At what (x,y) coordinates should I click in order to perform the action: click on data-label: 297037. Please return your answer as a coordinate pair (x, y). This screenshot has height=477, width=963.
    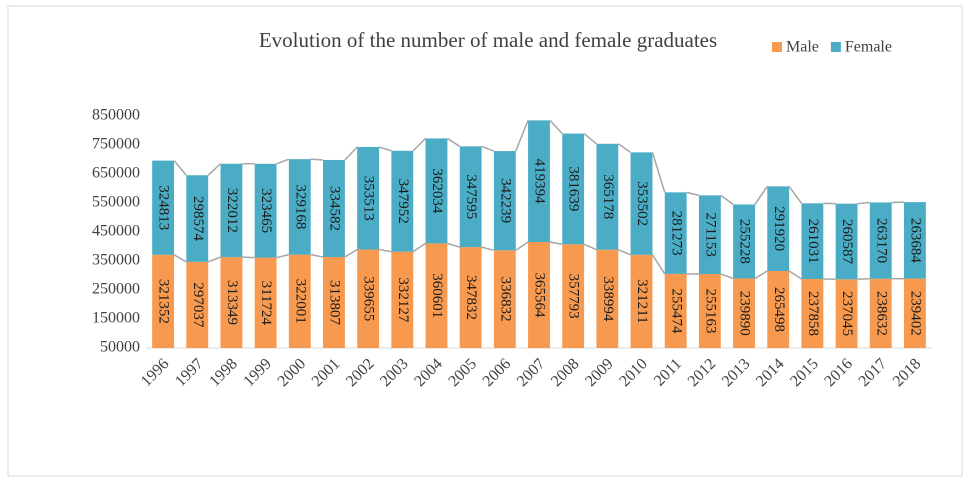
    Looking at the image, I should click on (198, 305).